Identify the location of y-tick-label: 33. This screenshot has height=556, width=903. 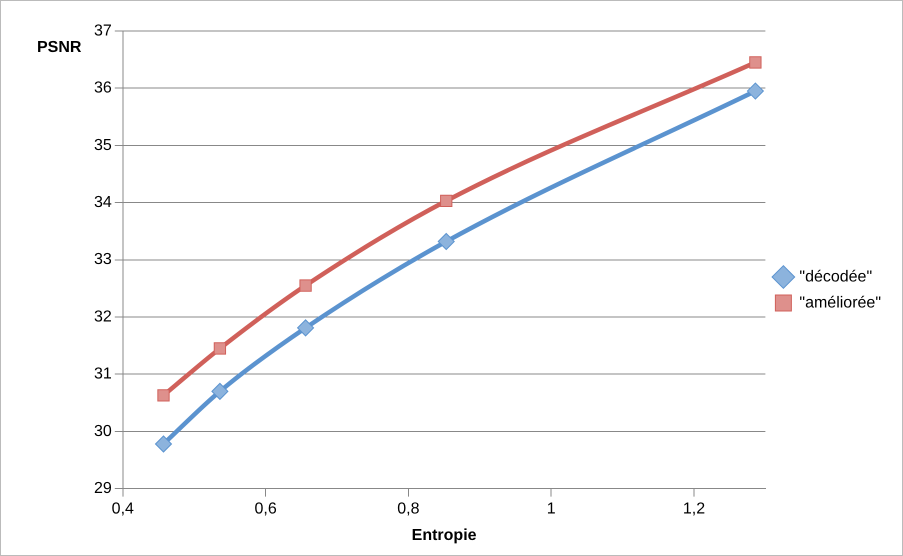
(103, 259).